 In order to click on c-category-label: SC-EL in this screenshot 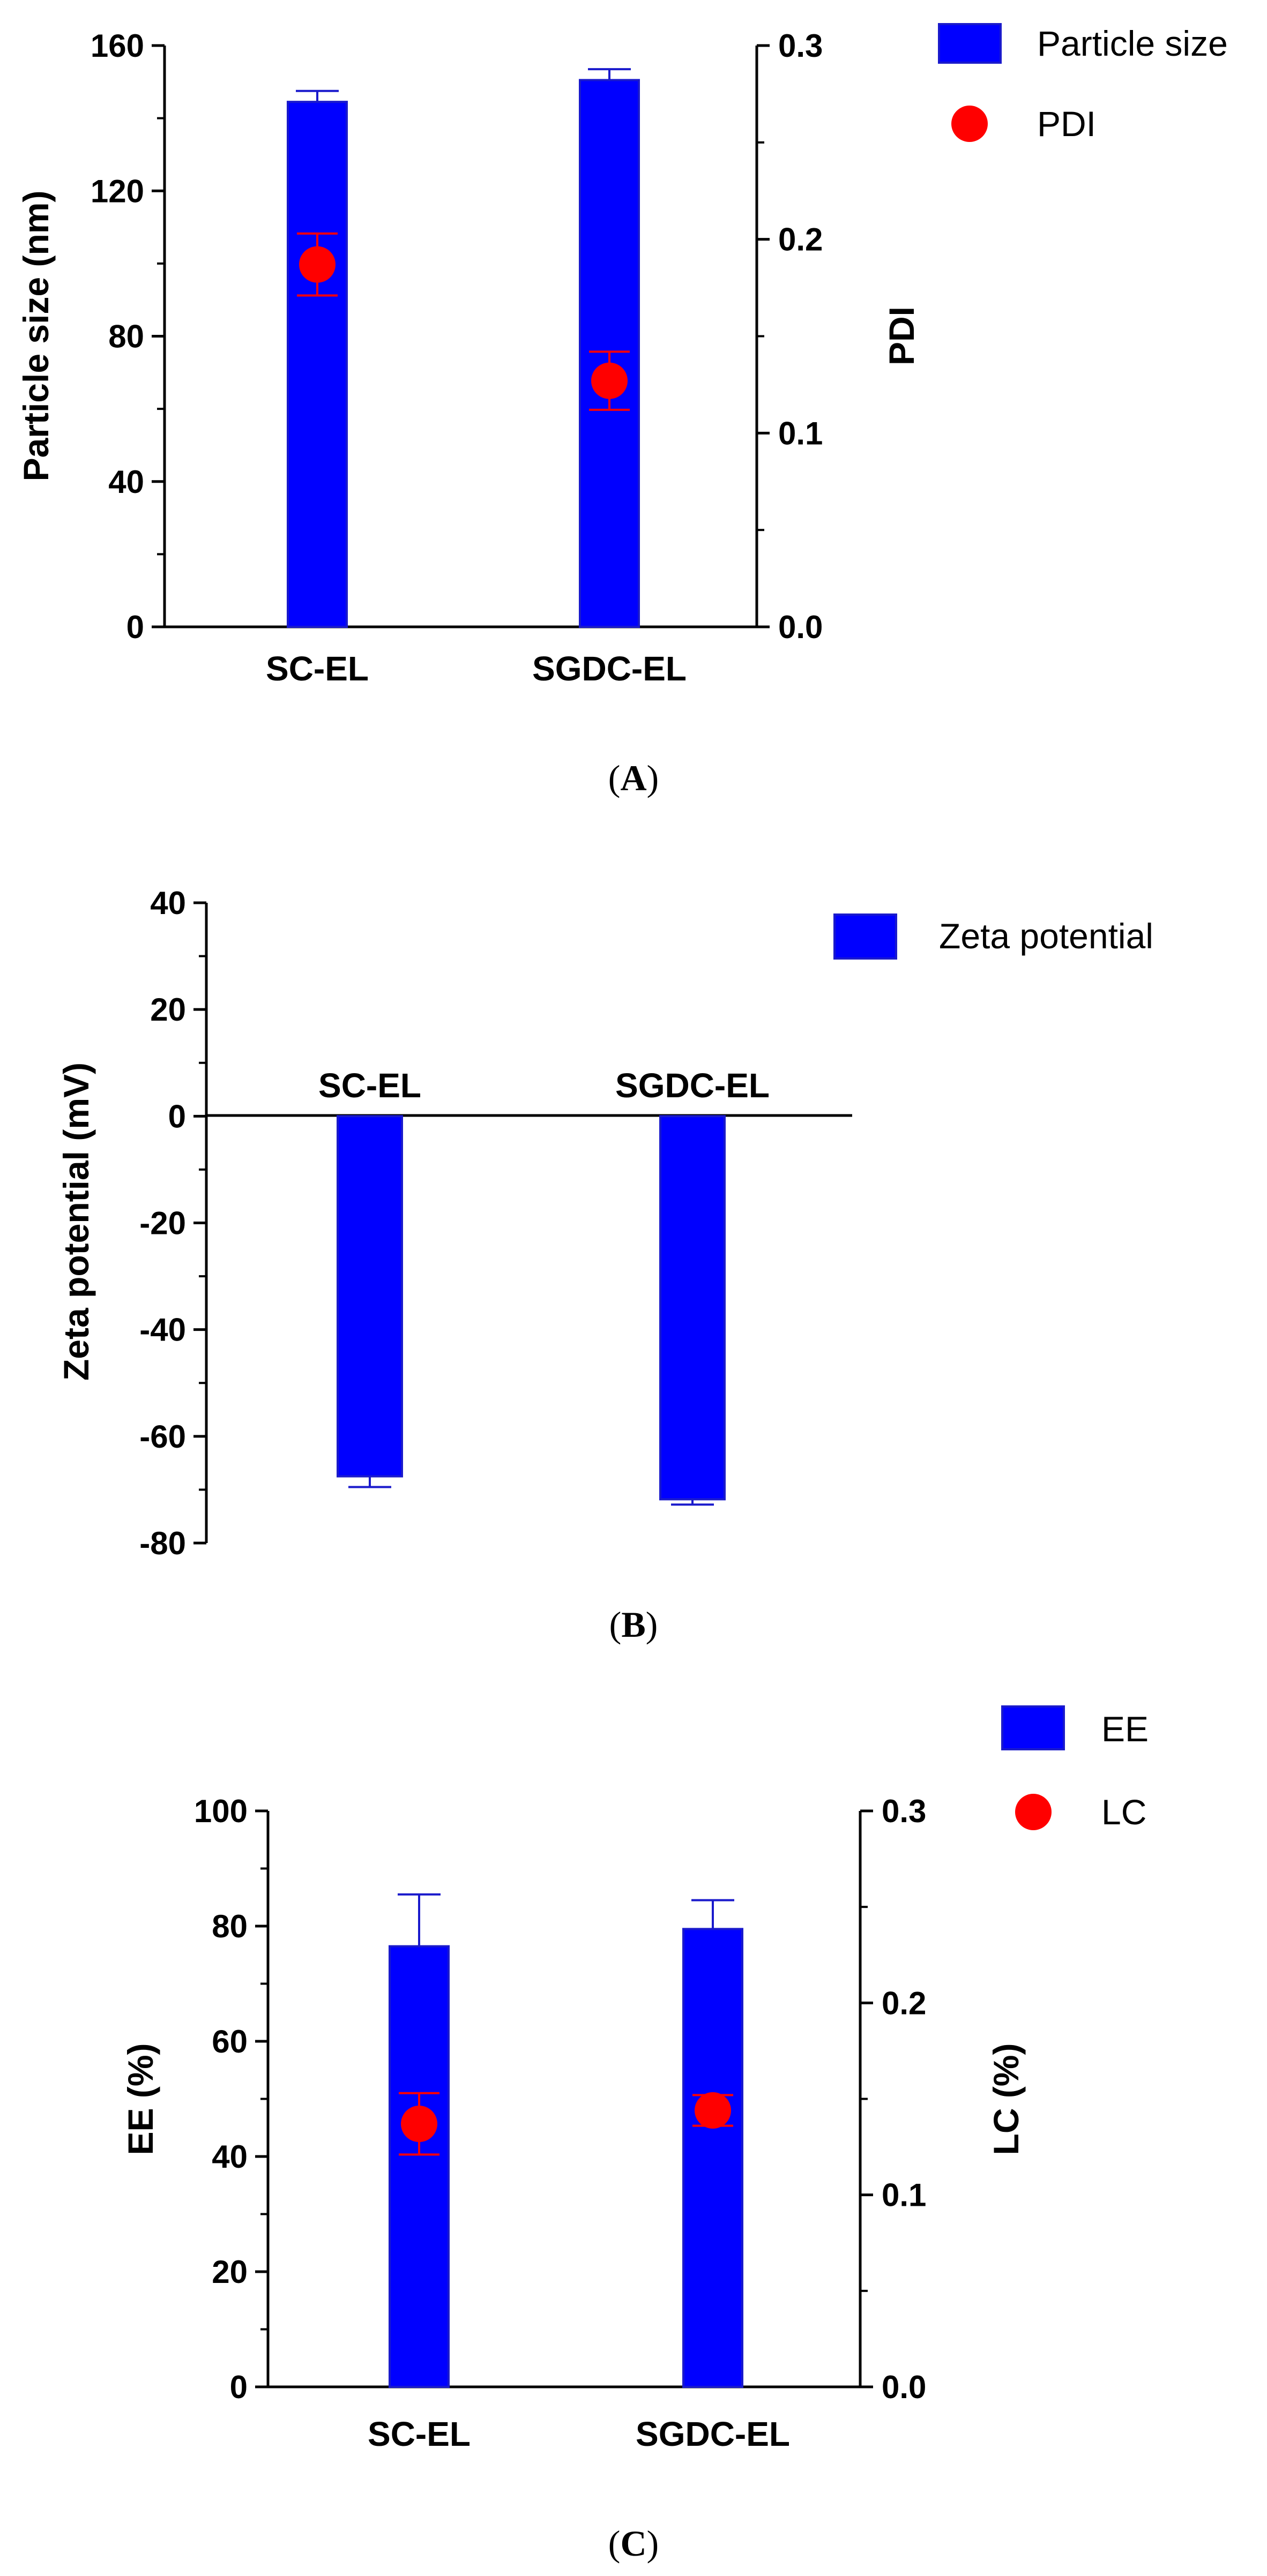, I will do `click(420, 2434)`.